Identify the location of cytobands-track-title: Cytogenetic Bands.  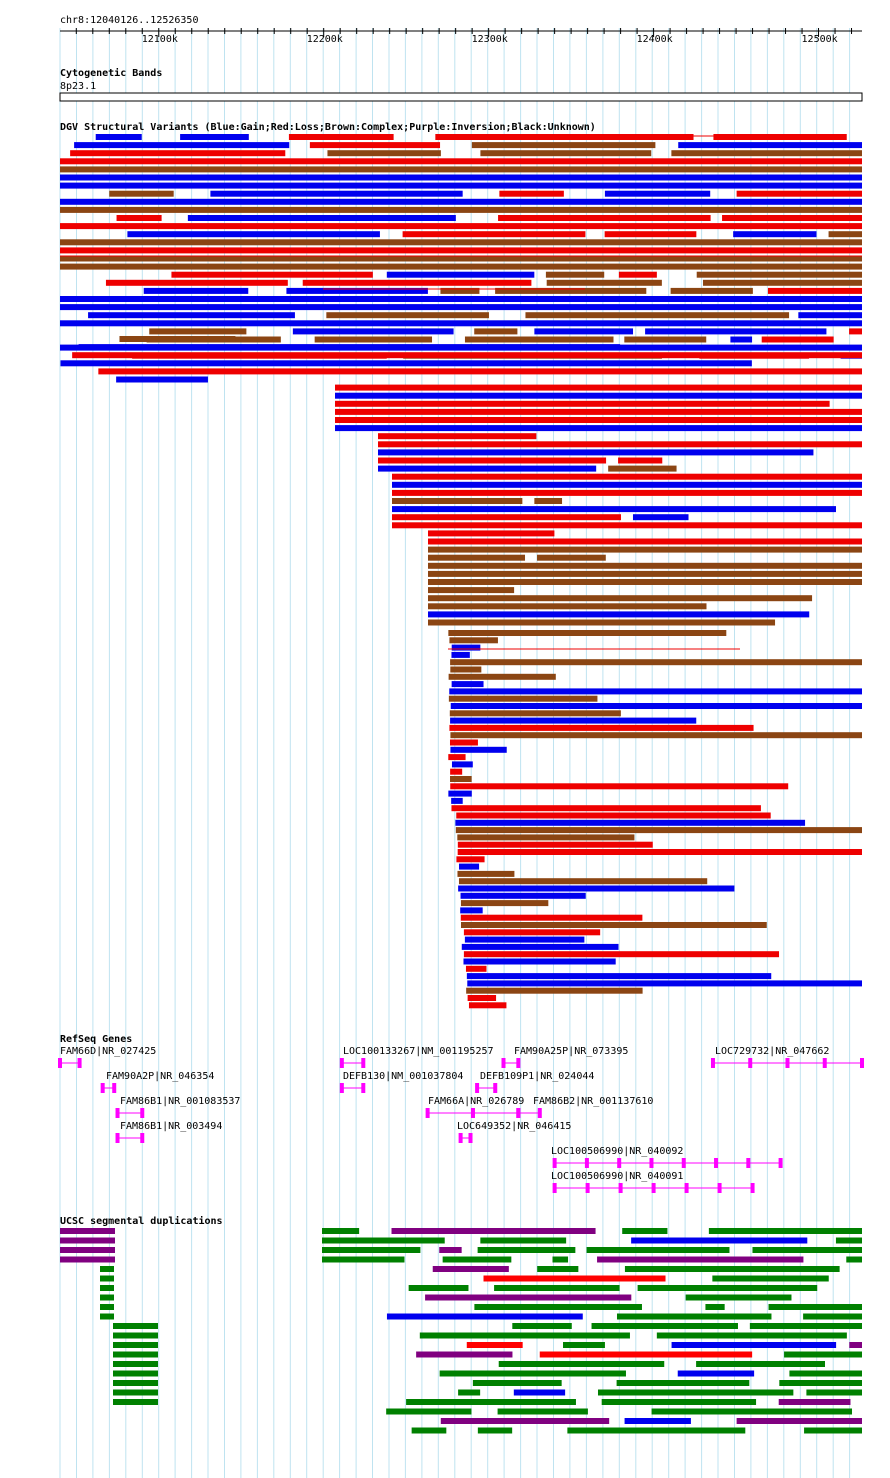
(111, 73).